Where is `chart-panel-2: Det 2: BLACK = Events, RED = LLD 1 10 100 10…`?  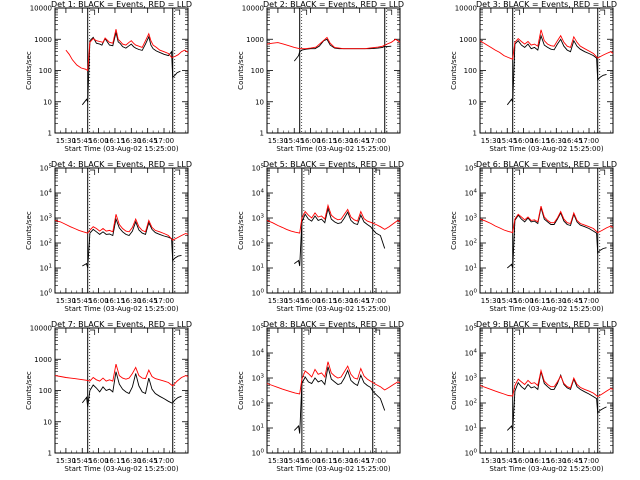
chart-panel-2: Det 2: BLACK = Events, RED = LLD 1 10 100 10… is located at coordinates (320, 76).